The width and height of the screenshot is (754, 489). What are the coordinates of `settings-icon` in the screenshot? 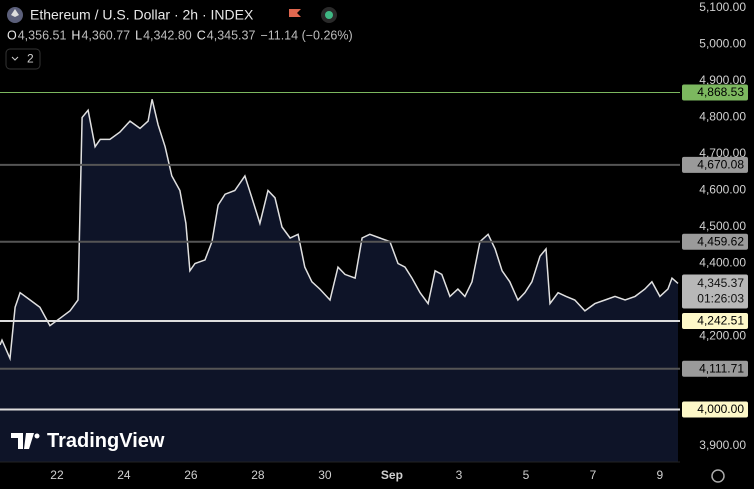 It's located at (718, 476).